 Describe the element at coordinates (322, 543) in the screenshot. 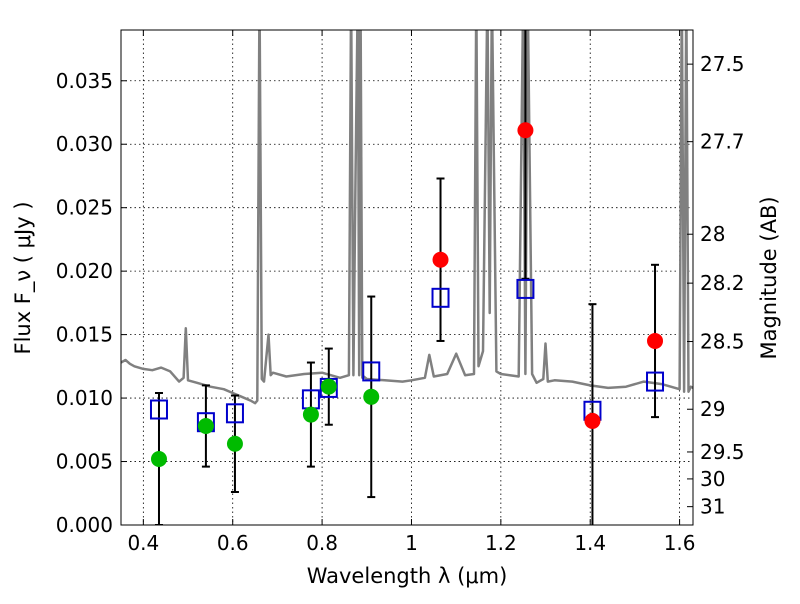

I see `x-tick-label: 0.8` at that location.